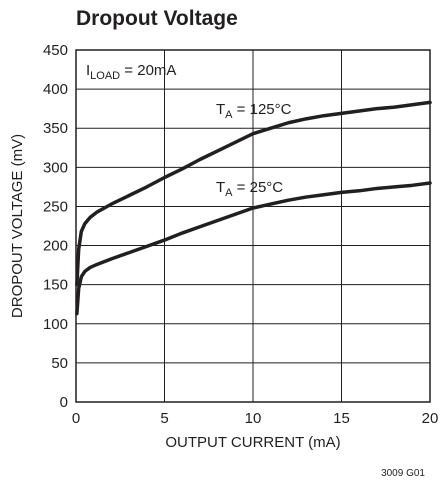  I want to click on y-tick-label: 300, so click(55, 167).